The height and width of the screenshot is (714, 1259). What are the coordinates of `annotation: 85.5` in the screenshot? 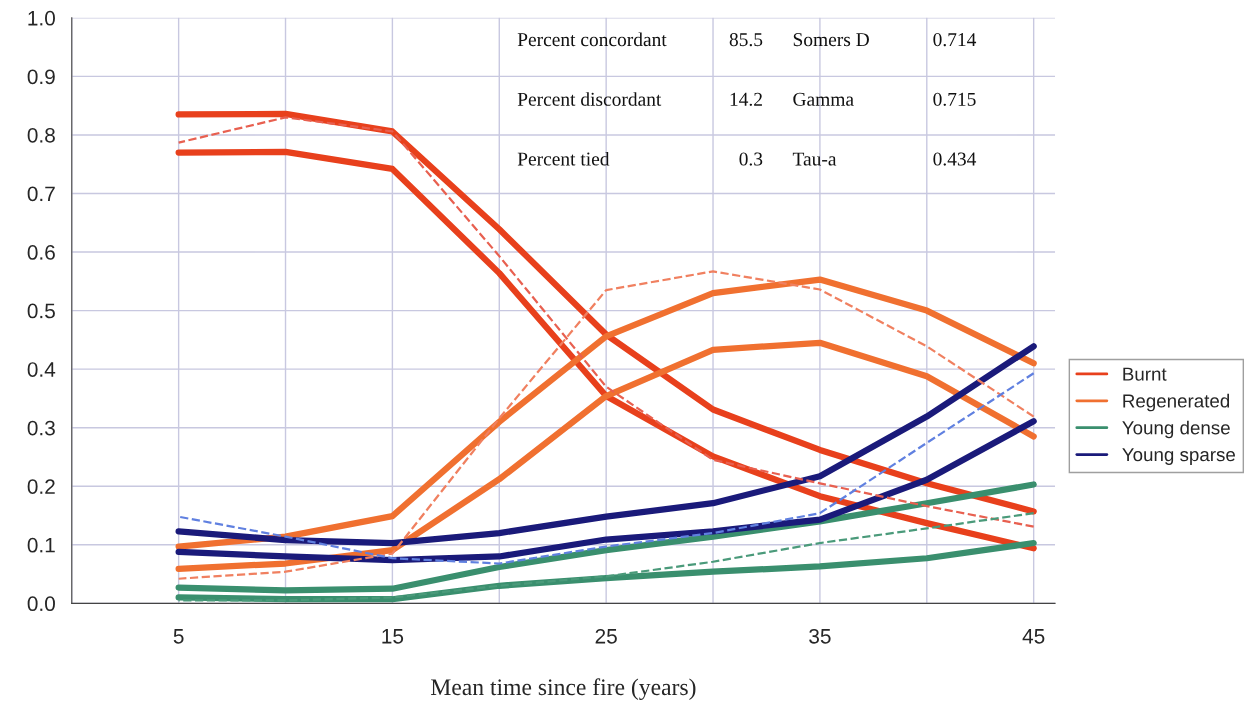 It's located at (746, 40).